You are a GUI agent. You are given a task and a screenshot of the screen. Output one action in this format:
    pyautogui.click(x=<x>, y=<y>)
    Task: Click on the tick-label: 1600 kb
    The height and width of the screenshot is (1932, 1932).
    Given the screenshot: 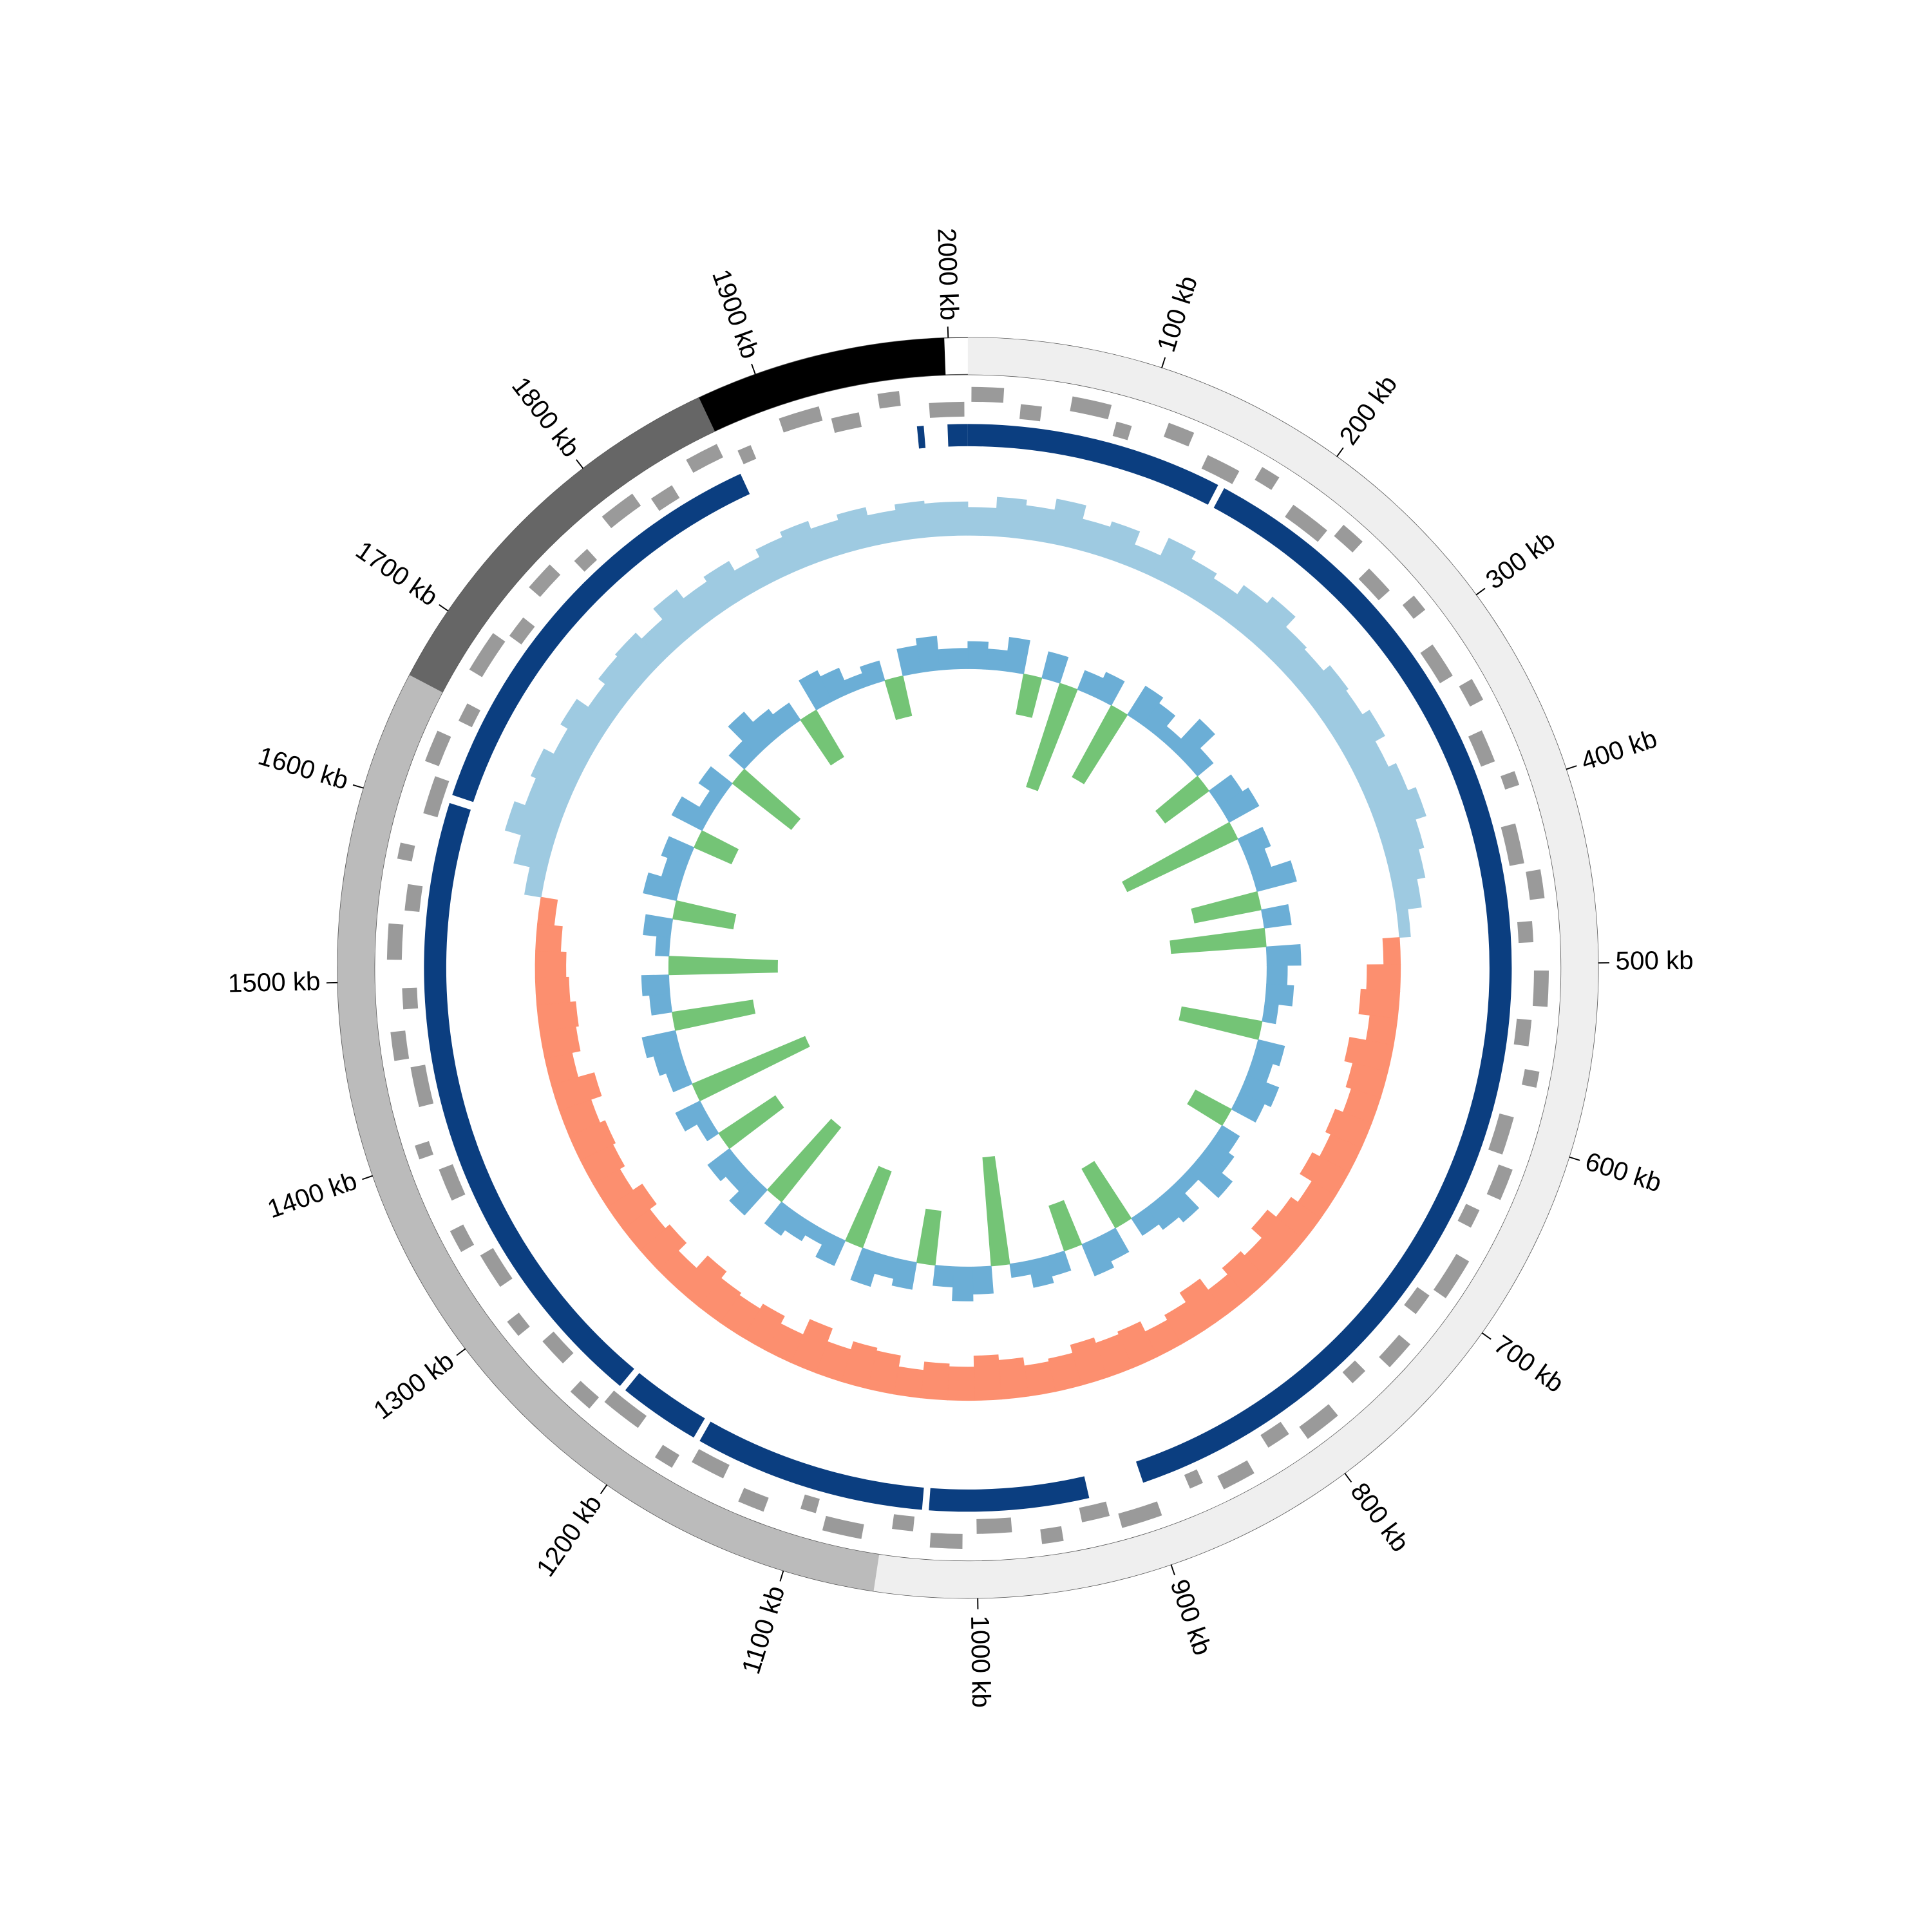 What is the action you would take?
    pyautogui.click(x=303, y=768)
    